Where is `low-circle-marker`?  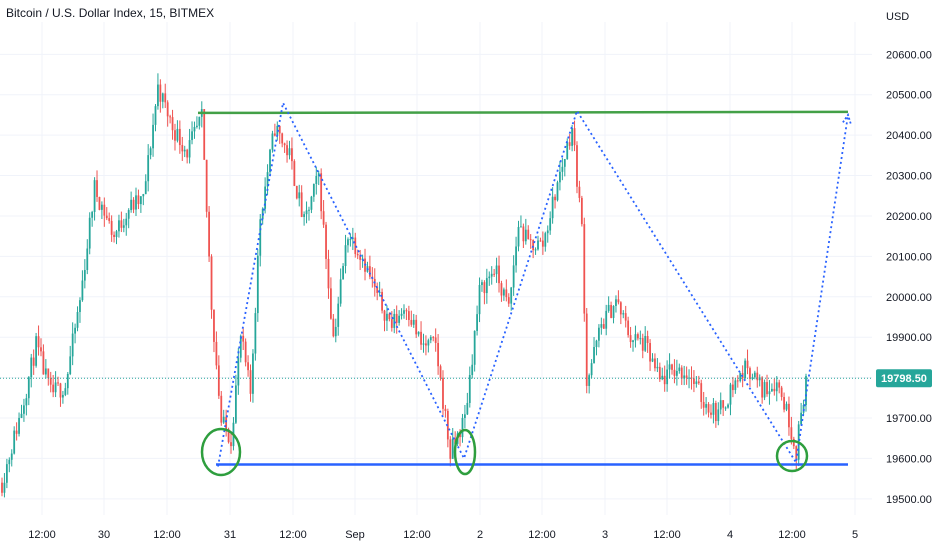 low-circle-marker is located at coordinates (792, 456).